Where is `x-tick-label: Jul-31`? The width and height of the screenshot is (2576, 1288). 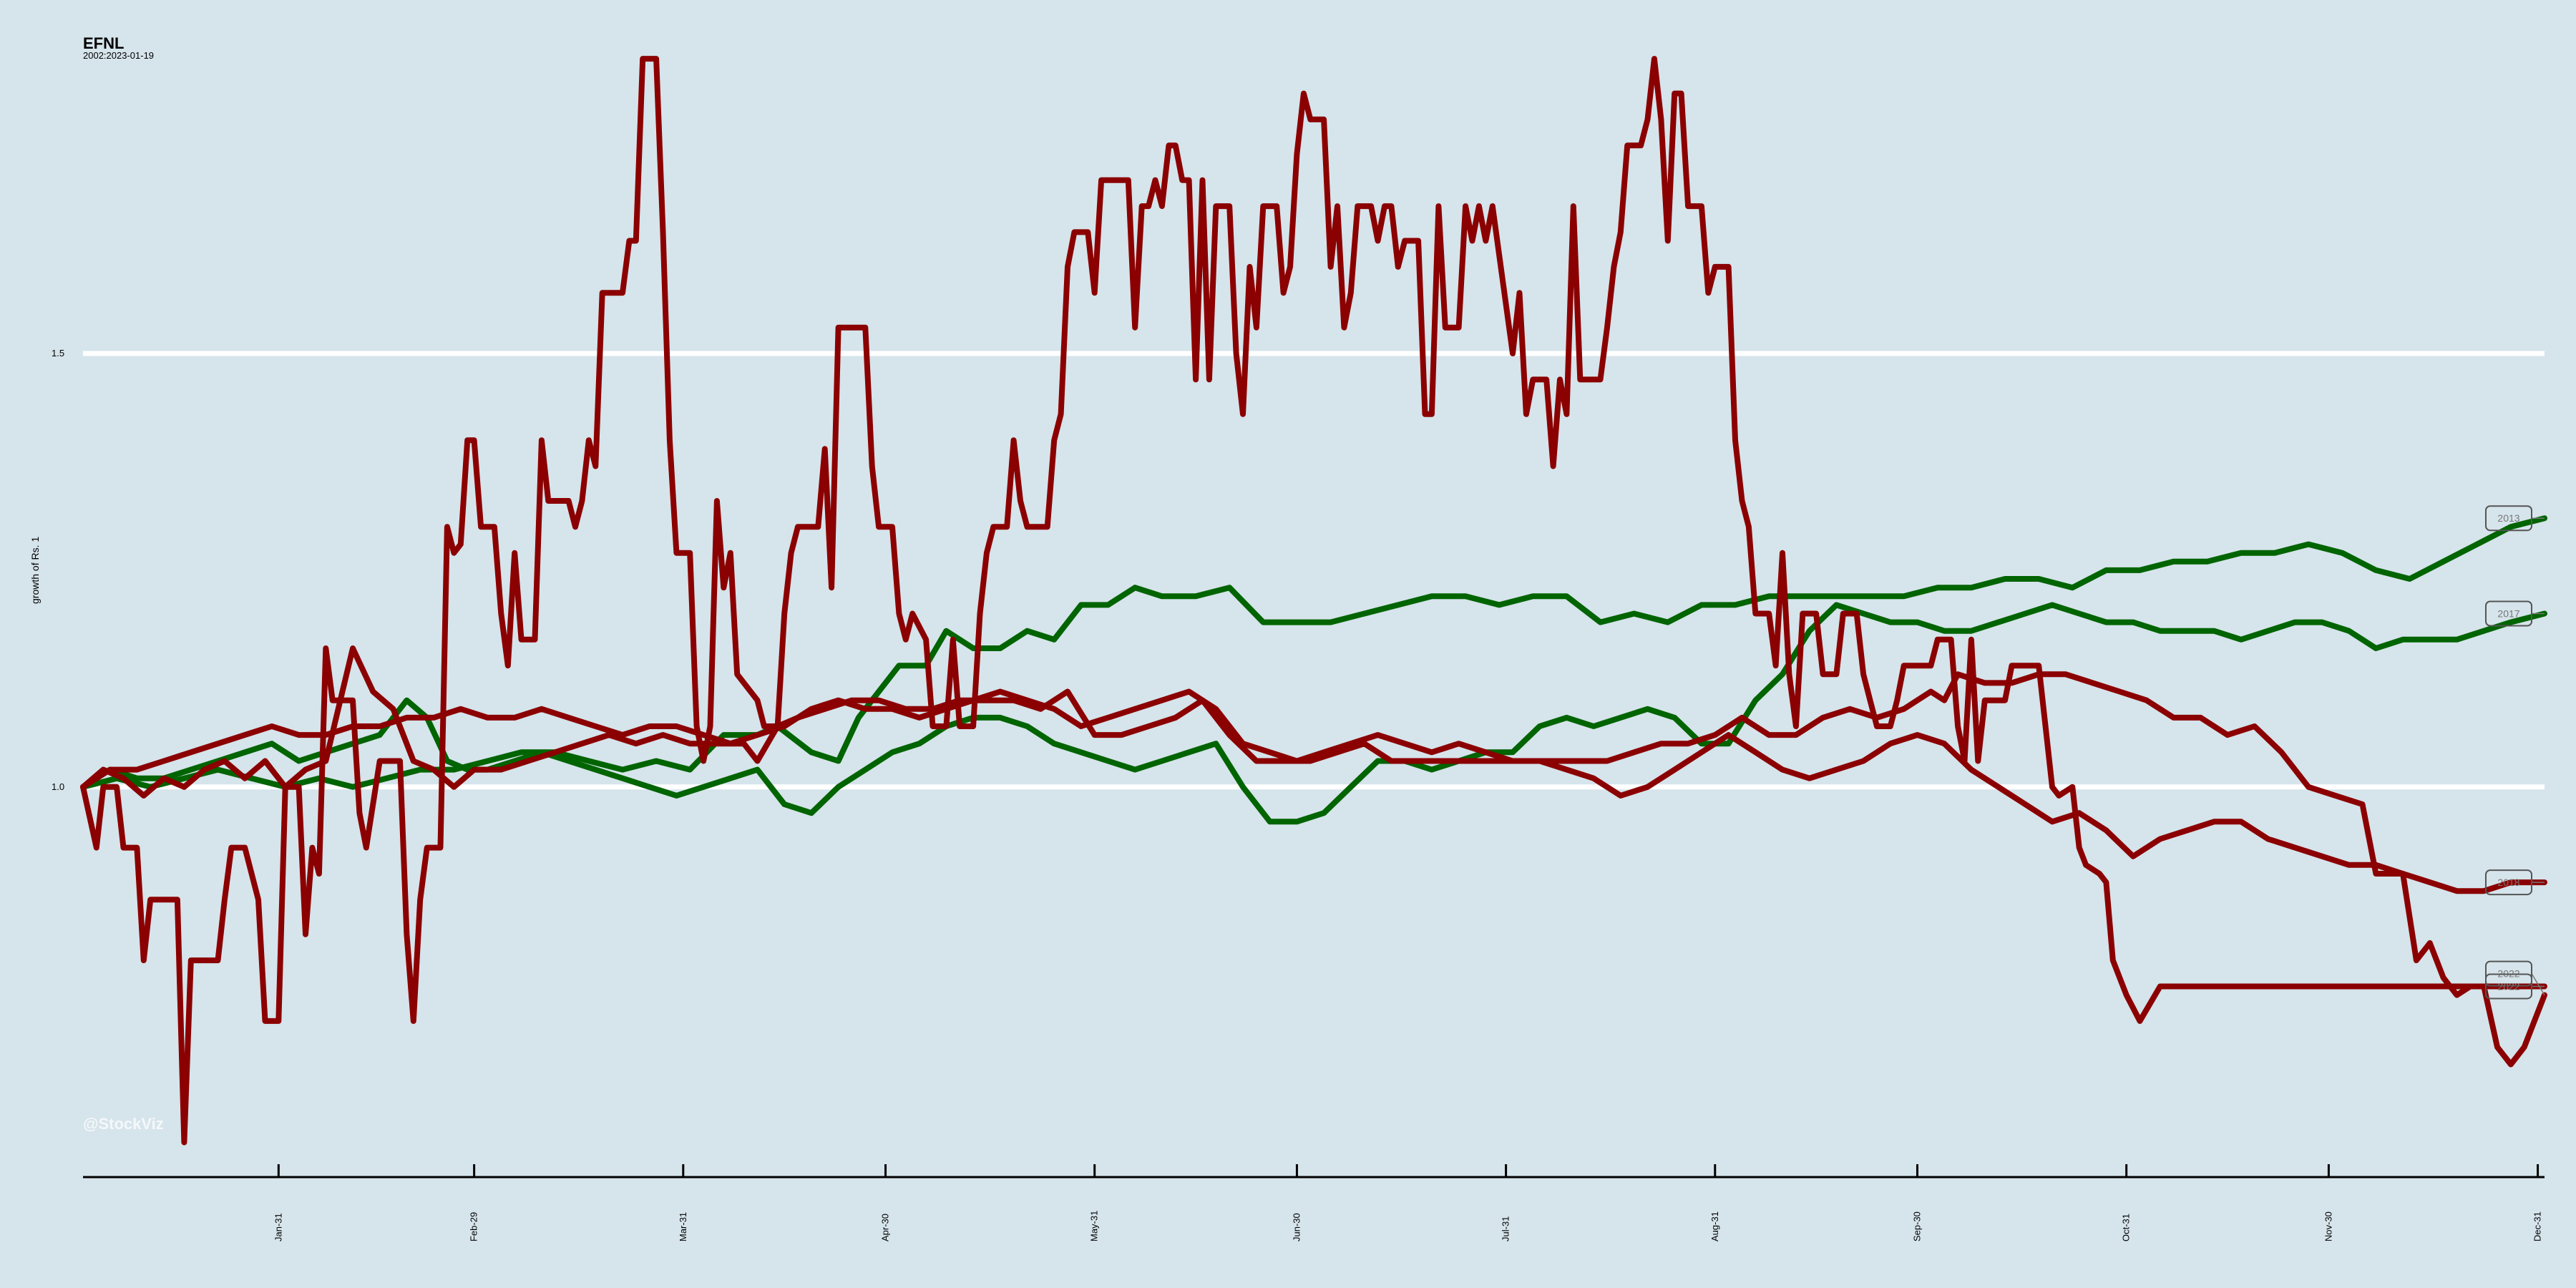
x-tick-label: Jul-31 is located at coordinates (1506, 1228).